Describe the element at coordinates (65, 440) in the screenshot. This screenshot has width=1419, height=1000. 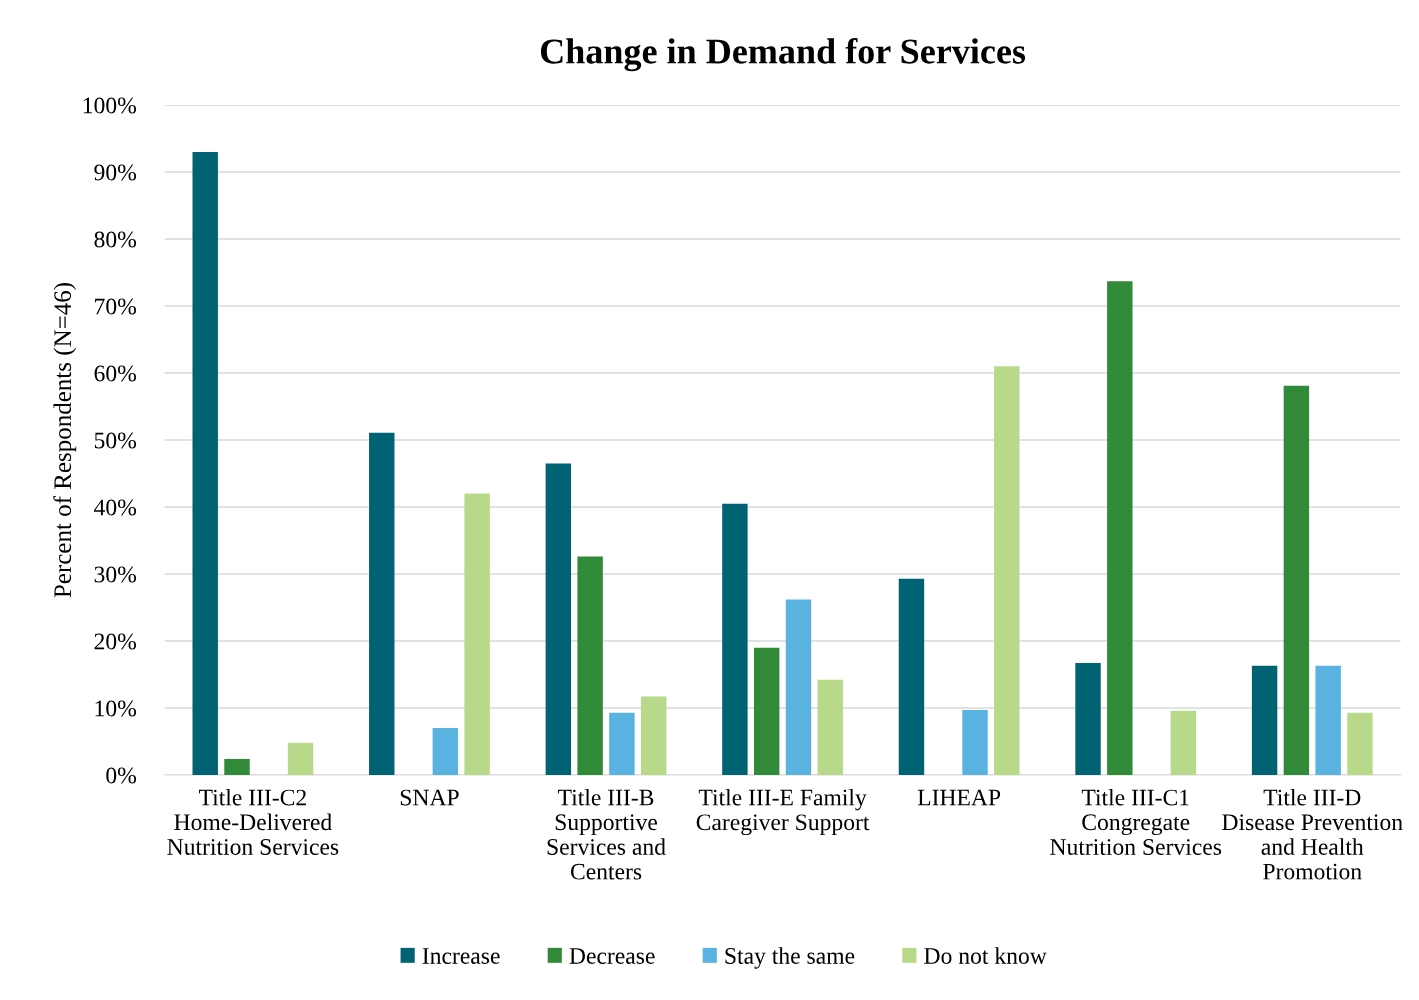
I see `y-axis-title: Percent of Respondents (N=46)` at that location.